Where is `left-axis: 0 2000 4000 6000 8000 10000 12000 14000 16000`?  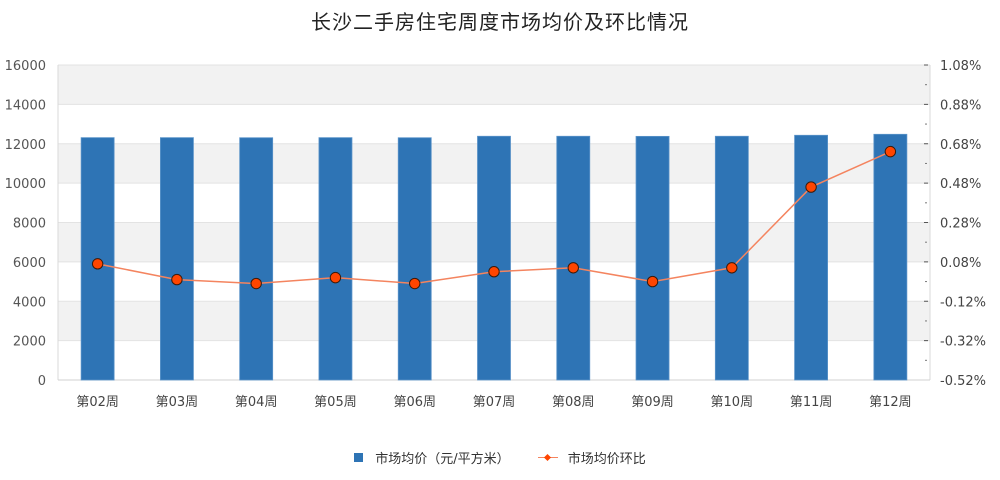
left-axis: 0 2000 4000 6000 8000 10000 12000 14000 16000 is located at coordinates (25, 224).